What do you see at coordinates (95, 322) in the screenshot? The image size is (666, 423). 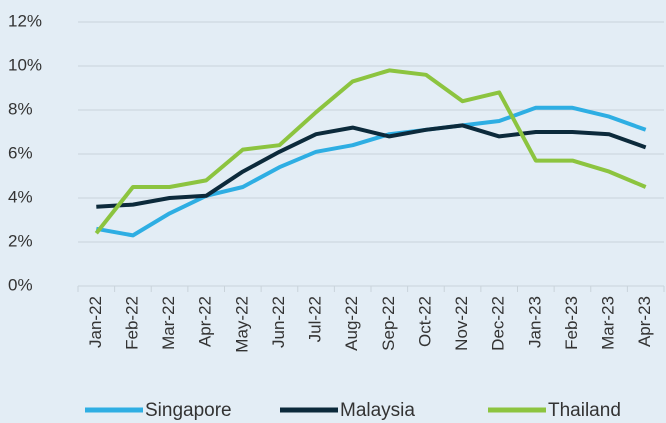 I see `x-tick-label: Jan-22` at bounding box center [95, 322].